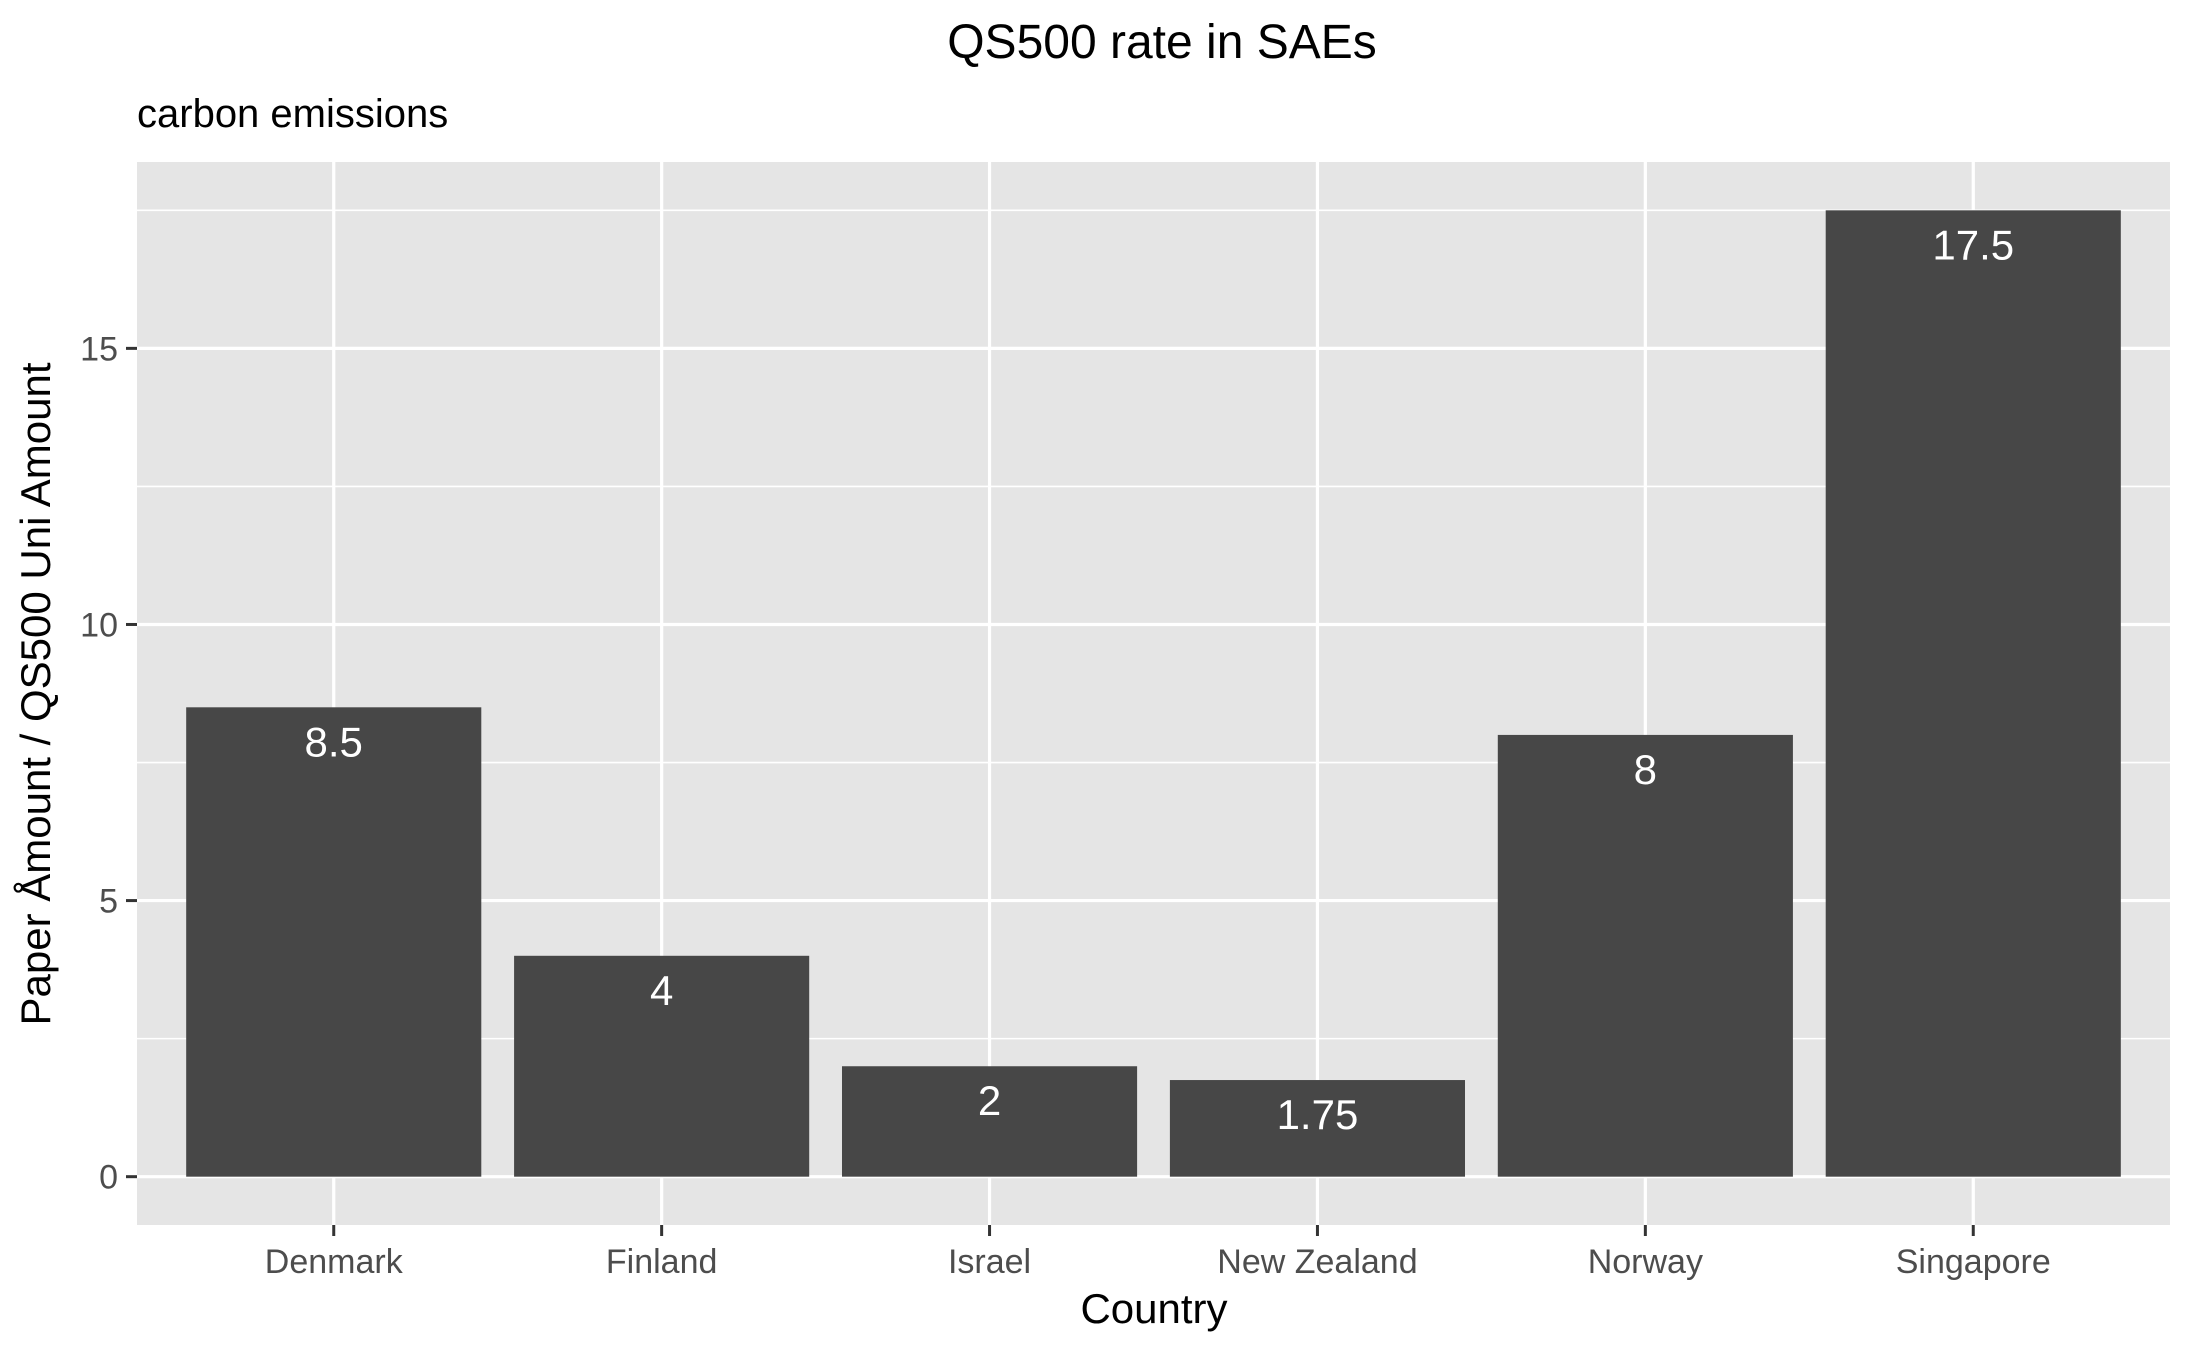 This screenshot has width=2187, height=1351. I want to click on bar-value-label: 8, so click(1645, 769).